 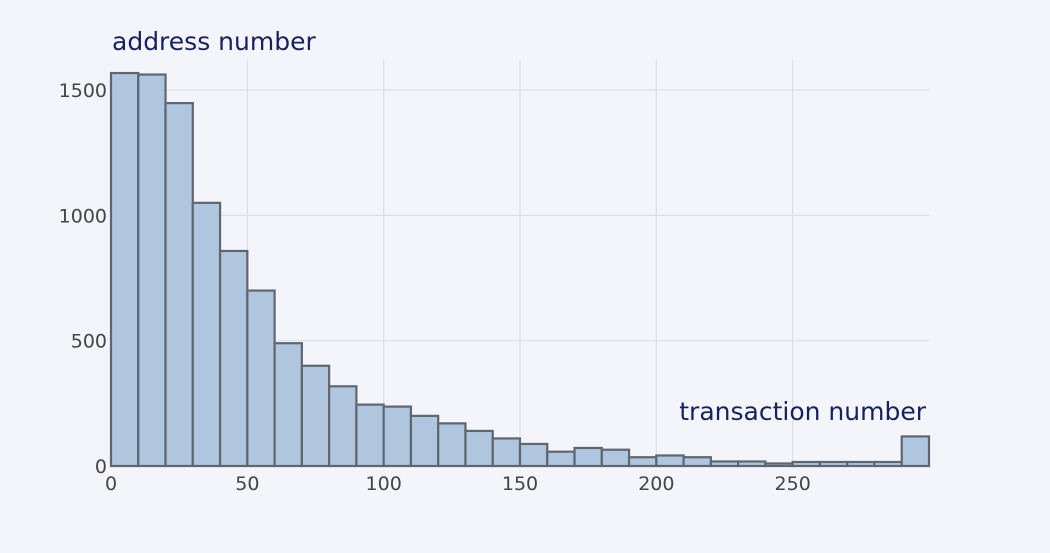 What do you see at coordinates (214, 41) in the screenshot?
I see `y-axis-title: address number` at bounding box center [214, 41].